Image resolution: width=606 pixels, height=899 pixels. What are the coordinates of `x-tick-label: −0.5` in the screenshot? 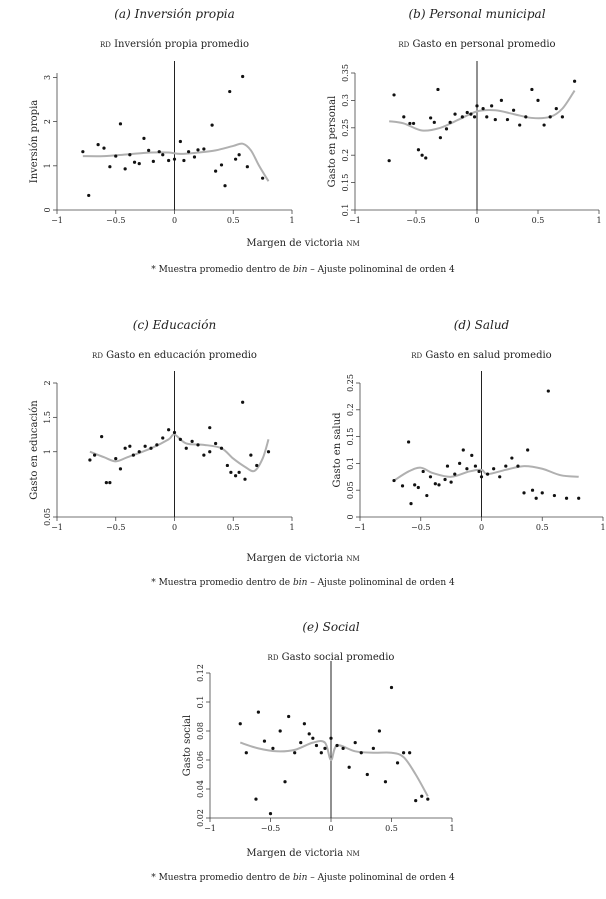 It's located at (420, 527).